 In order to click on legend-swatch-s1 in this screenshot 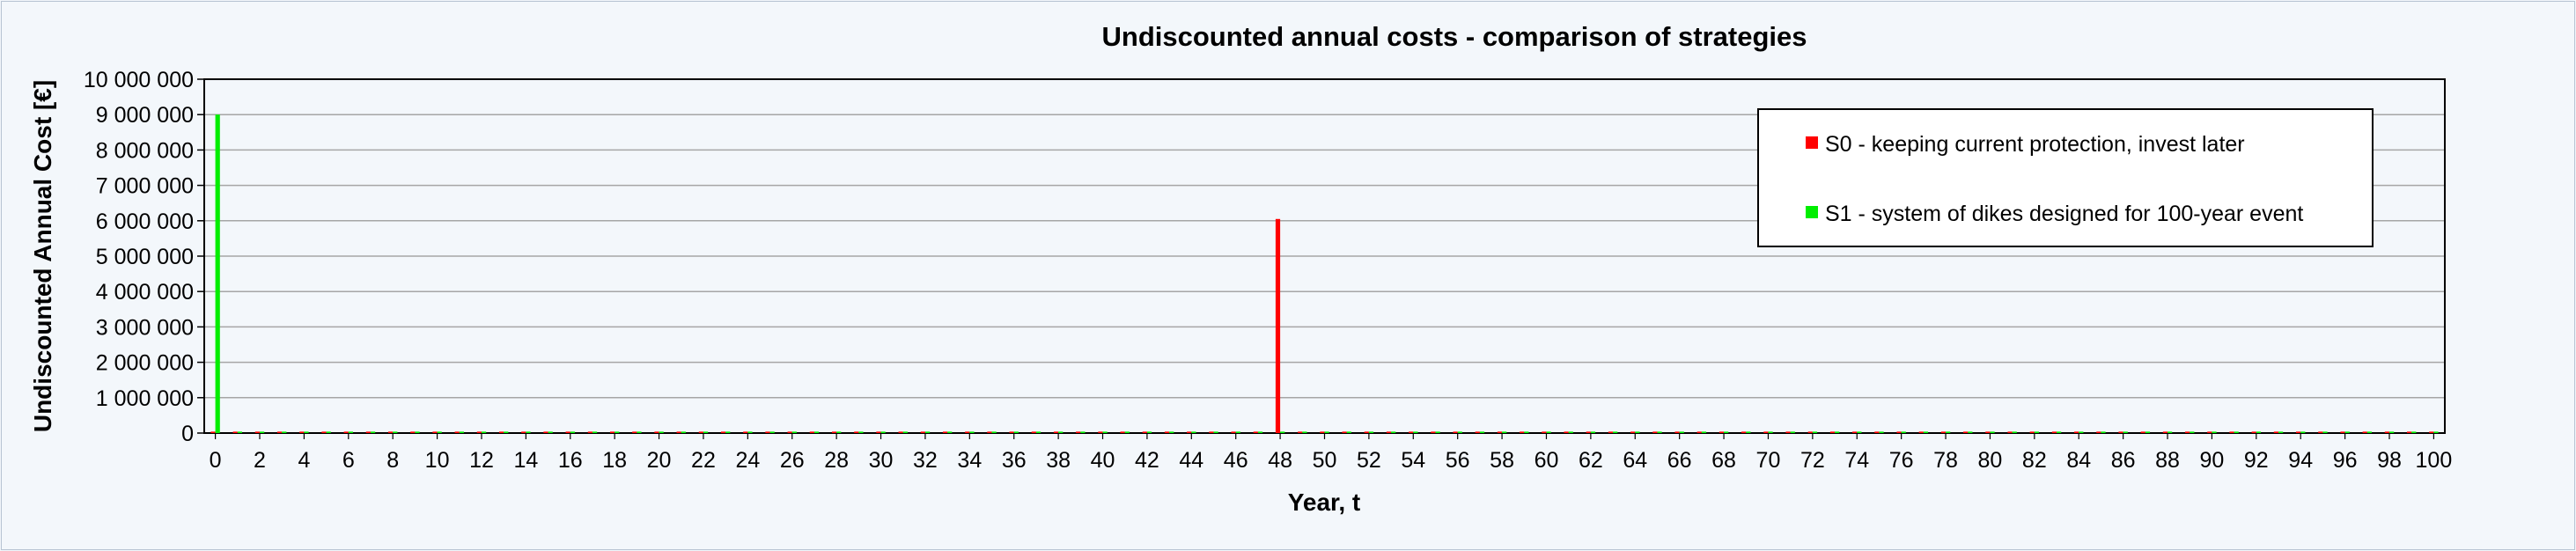, I will do `click(1812, 212)`.